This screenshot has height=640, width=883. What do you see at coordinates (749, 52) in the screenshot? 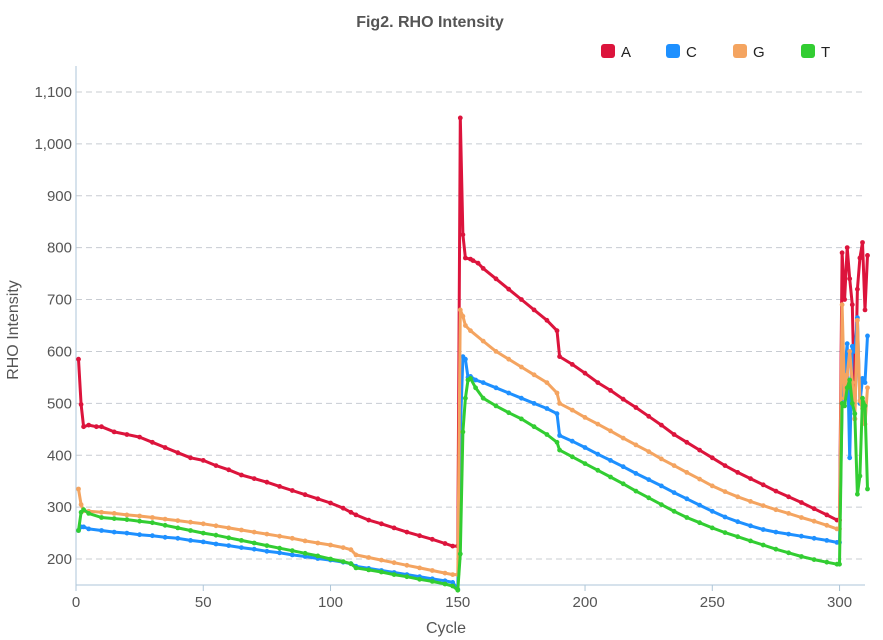
I see `legend-item-G: G` at bounding box center [749, 52].